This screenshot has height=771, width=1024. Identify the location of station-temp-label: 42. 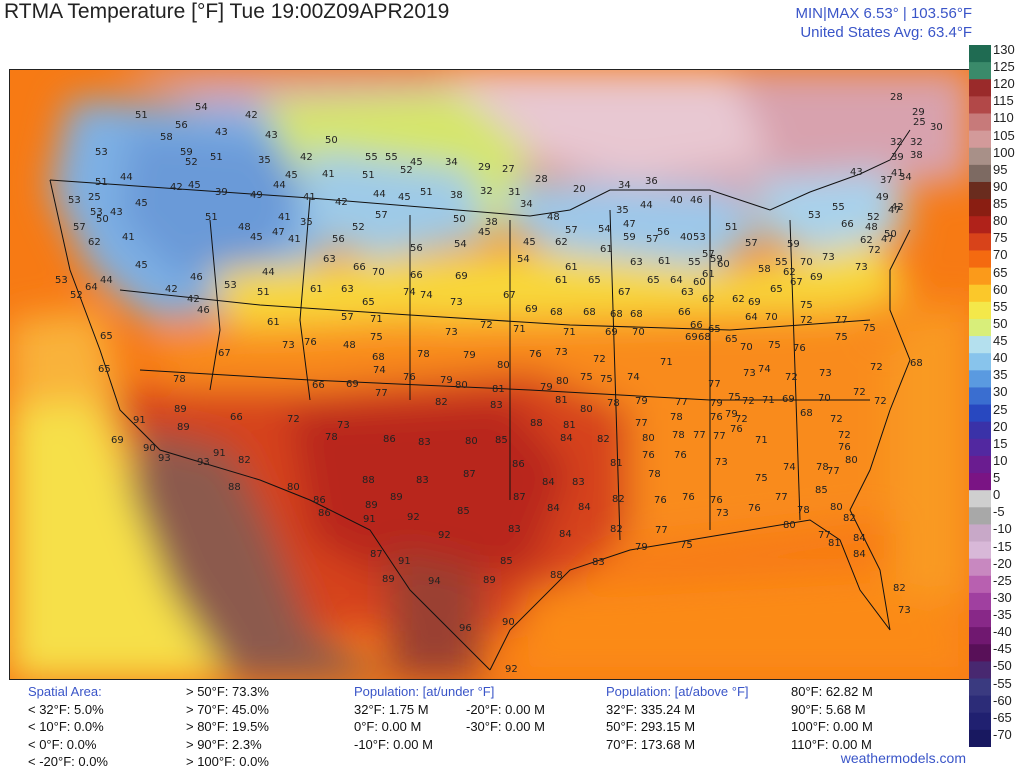
(251, 115).